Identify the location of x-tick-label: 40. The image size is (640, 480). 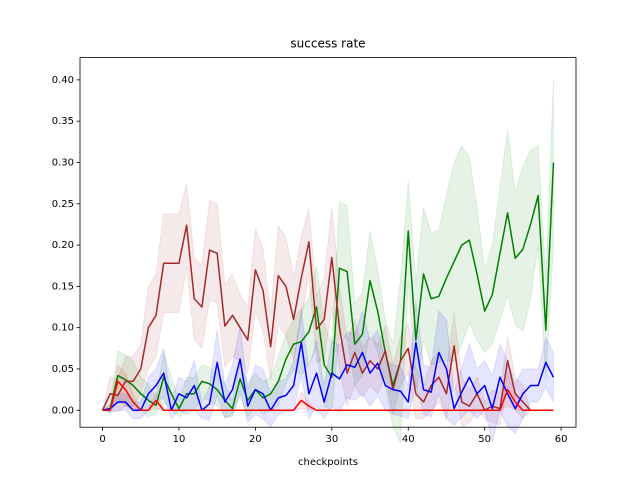
(408, 439).